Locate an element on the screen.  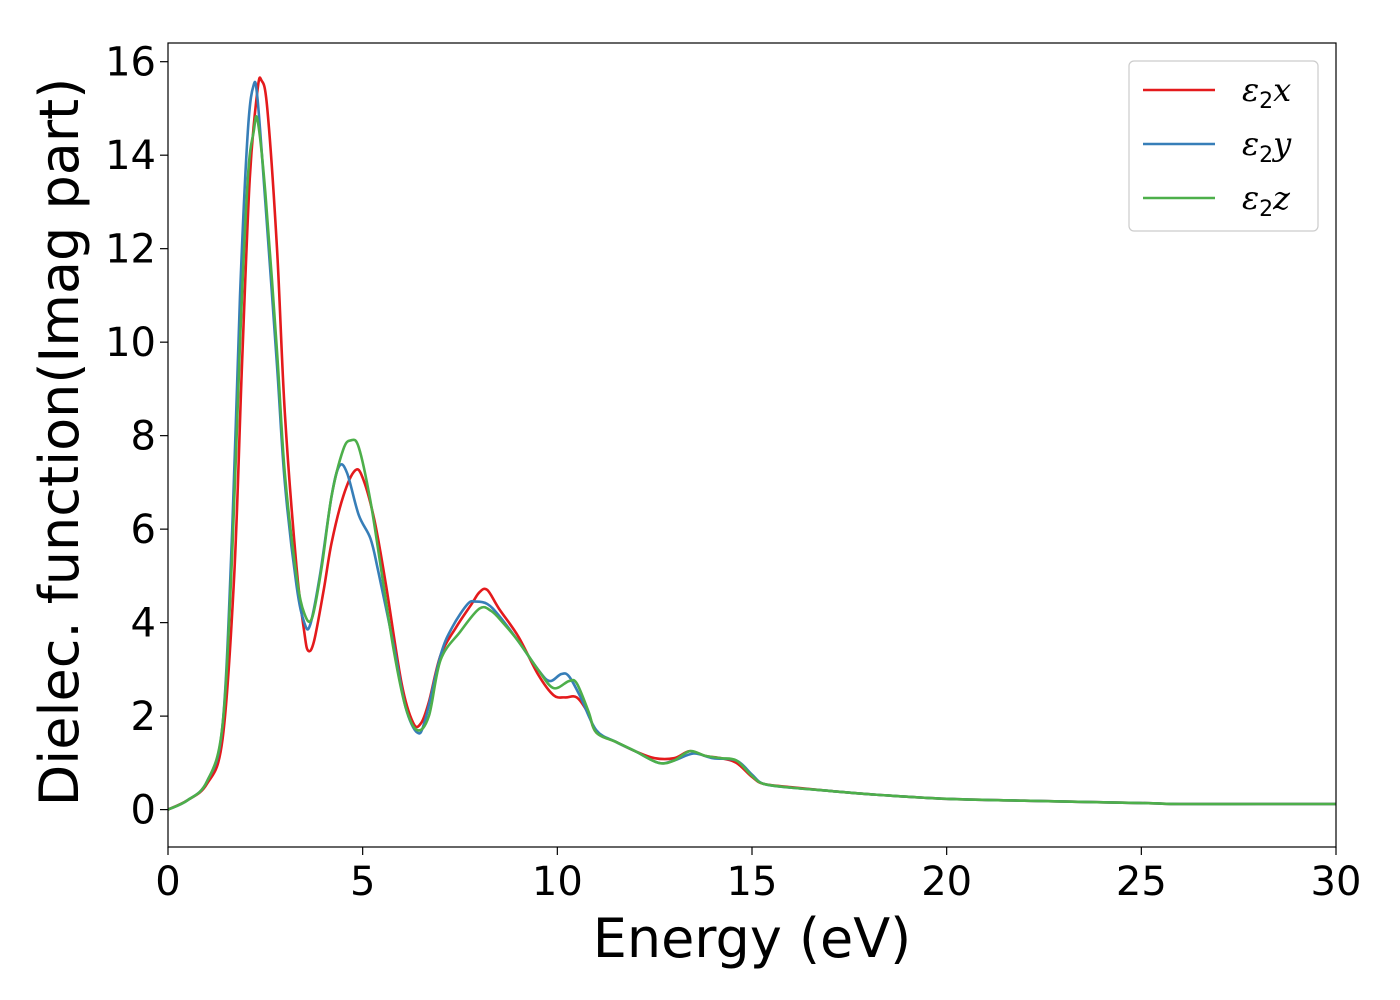
y-tick-label: 12 is located at coordinates (130, 250).